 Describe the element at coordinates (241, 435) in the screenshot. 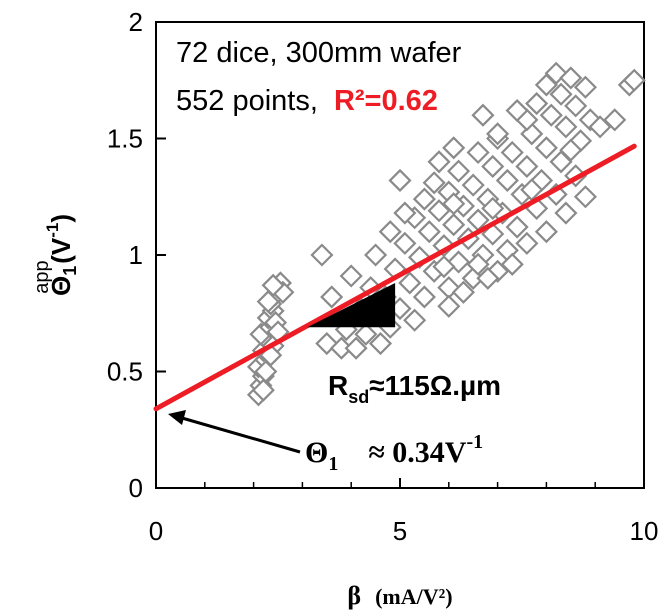

I see `intercept-arrow` at that location.